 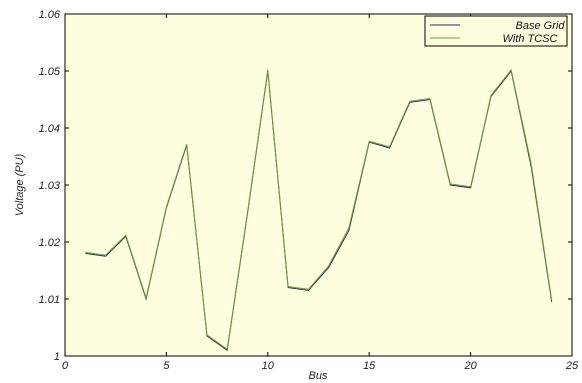 What do you see at coordinates (268, 366) in the screenshot?
I see `x-tick-label: 10` at bounding box center [268, 366].